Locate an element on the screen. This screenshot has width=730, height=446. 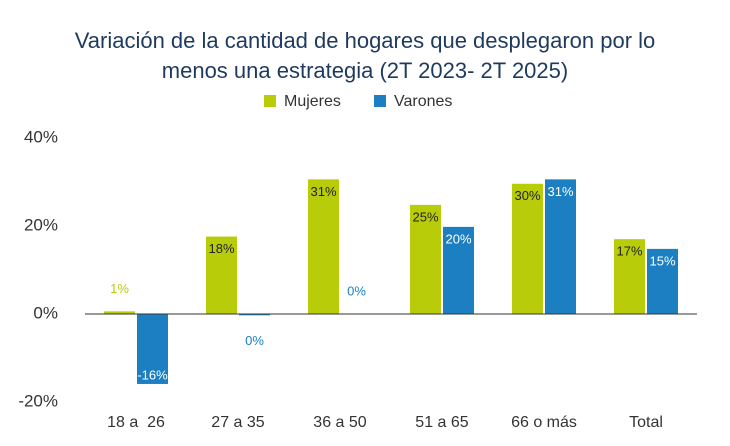
y-tick-label: 0% is located at coordinates (45, 312).